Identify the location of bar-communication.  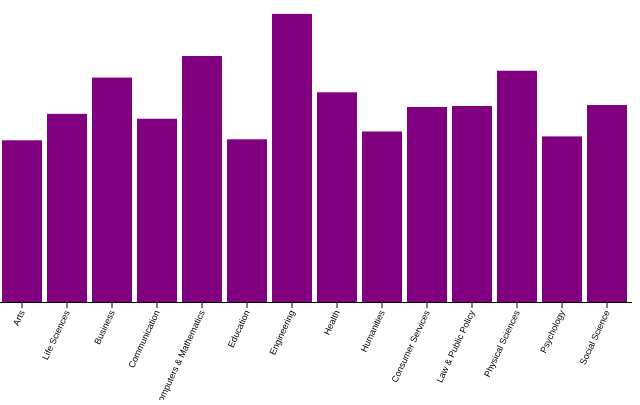
(157, 210).